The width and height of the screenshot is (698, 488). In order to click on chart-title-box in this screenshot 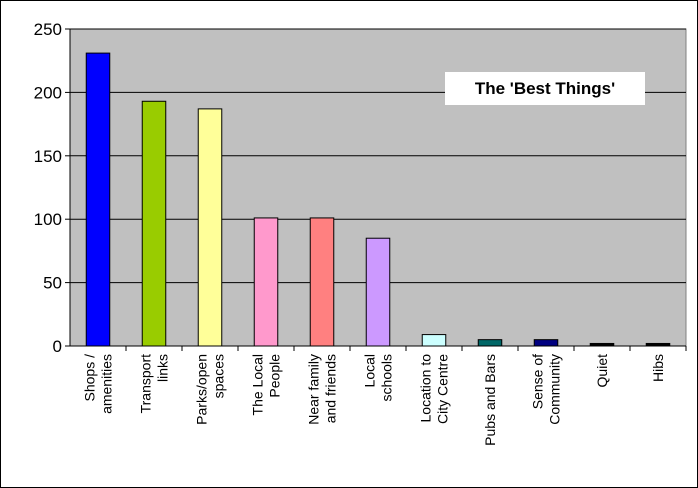, I will do `click(545, 88)`.